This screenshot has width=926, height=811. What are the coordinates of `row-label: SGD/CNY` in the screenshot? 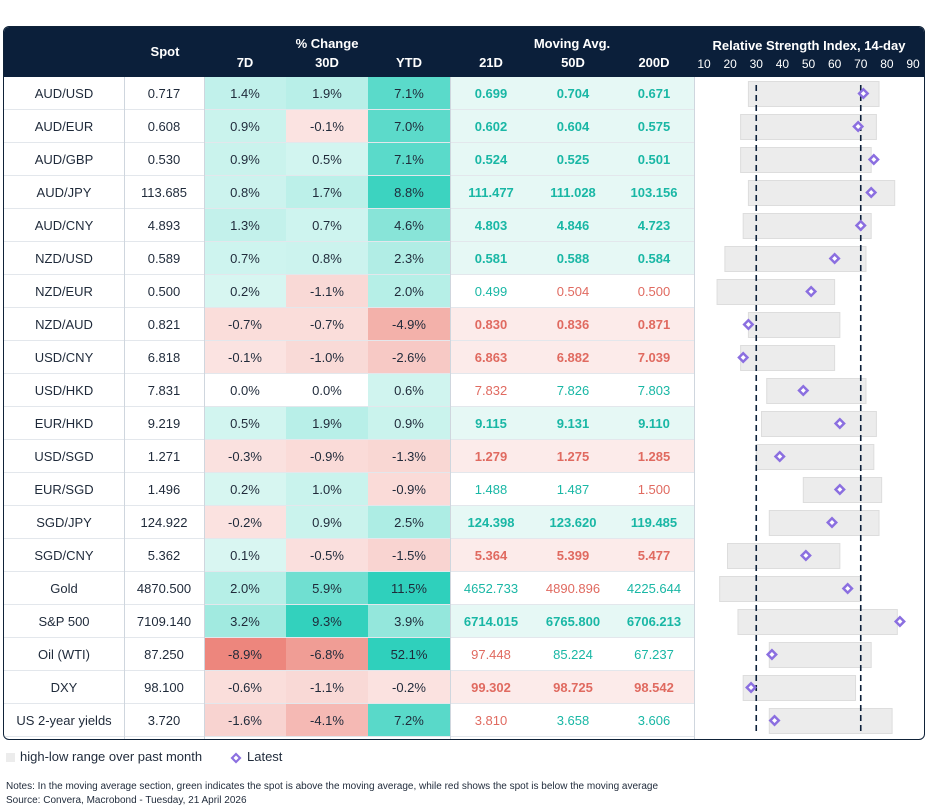 It's located at (64, 555).